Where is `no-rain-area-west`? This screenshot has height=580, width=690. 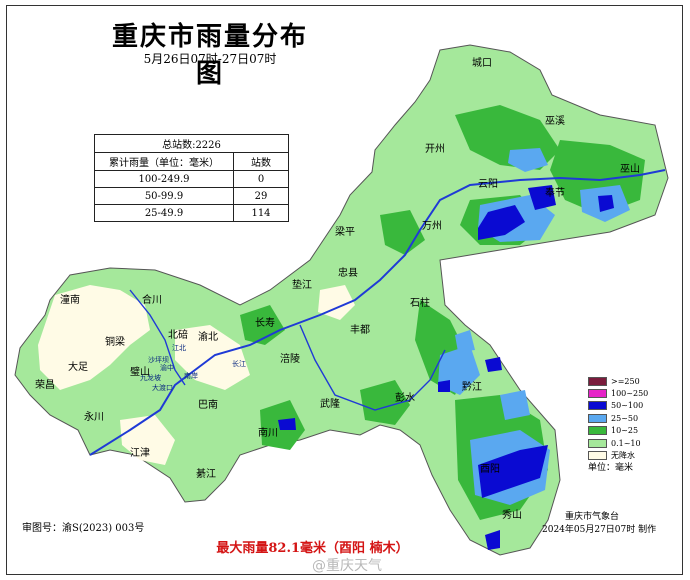 no-rain-area-west is located at coordinates (94, 337).